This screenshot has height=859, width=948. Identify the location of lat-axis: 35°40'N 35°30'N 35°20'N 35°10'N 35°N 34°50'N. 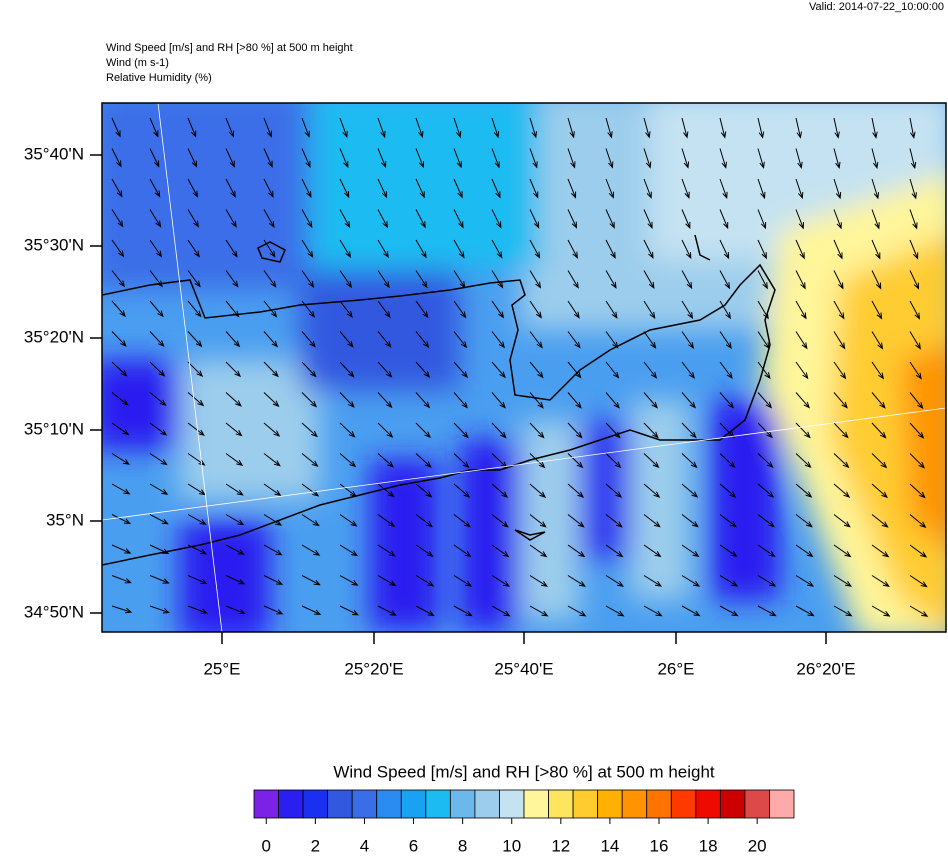
(63, 382).